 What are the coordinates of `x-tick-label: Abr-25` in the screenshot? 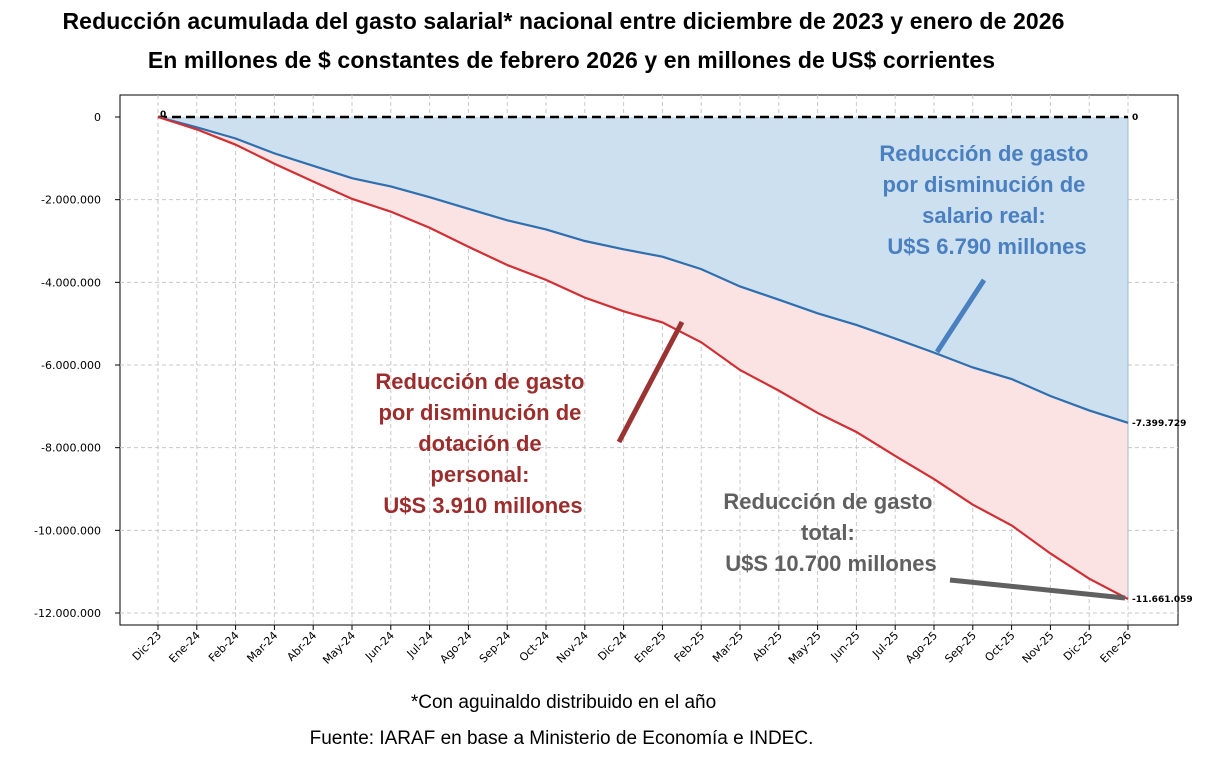 It's located at (767, 646).